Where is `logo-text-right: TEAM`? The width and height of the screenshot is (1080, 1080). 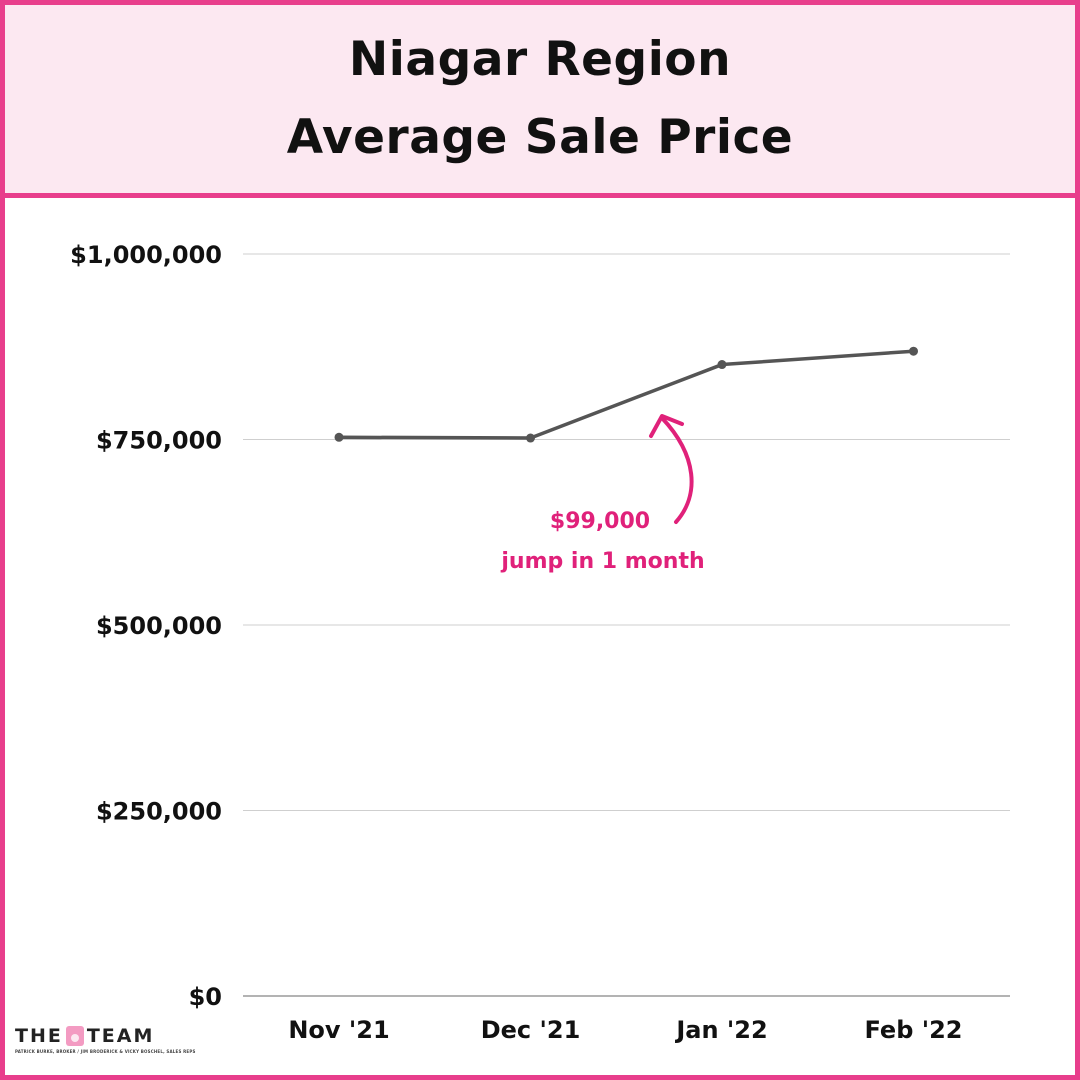
logo-text-right: TEAM is located at coordinates (120, 1036).